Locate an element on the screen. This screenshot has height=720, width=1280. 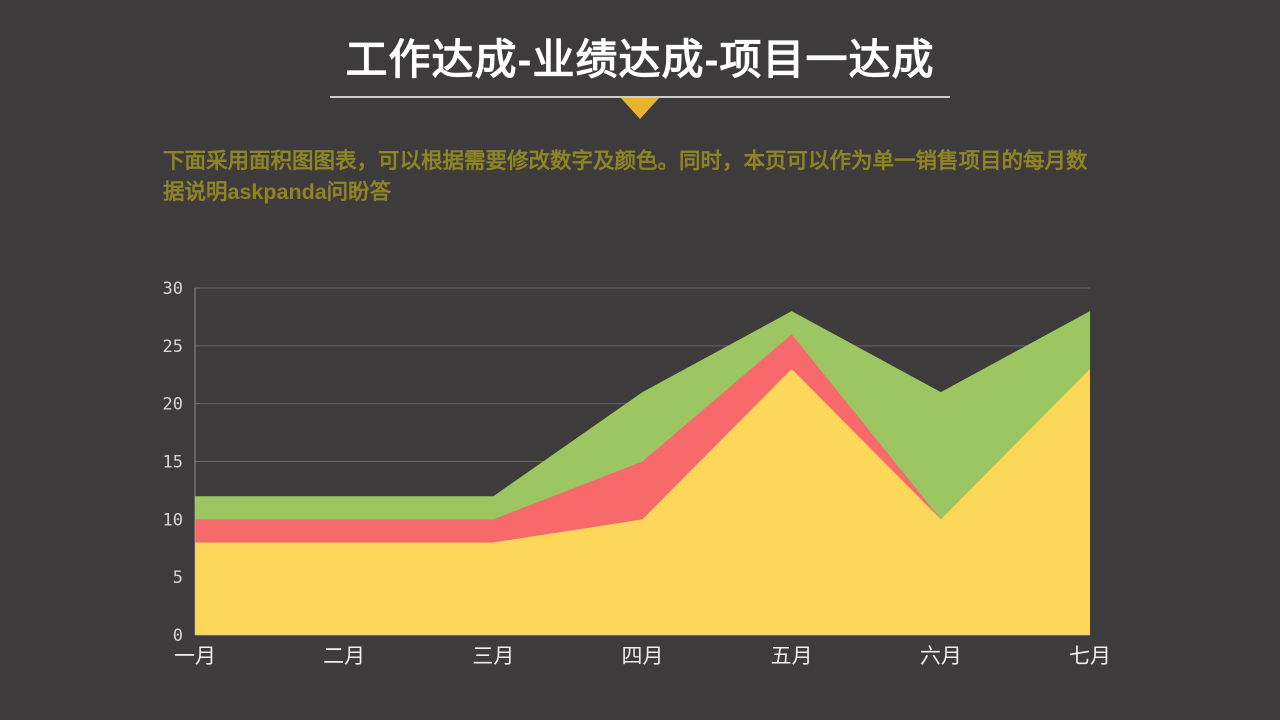
y-axis-tick-label: 5 is located at coordinates (178, 578).